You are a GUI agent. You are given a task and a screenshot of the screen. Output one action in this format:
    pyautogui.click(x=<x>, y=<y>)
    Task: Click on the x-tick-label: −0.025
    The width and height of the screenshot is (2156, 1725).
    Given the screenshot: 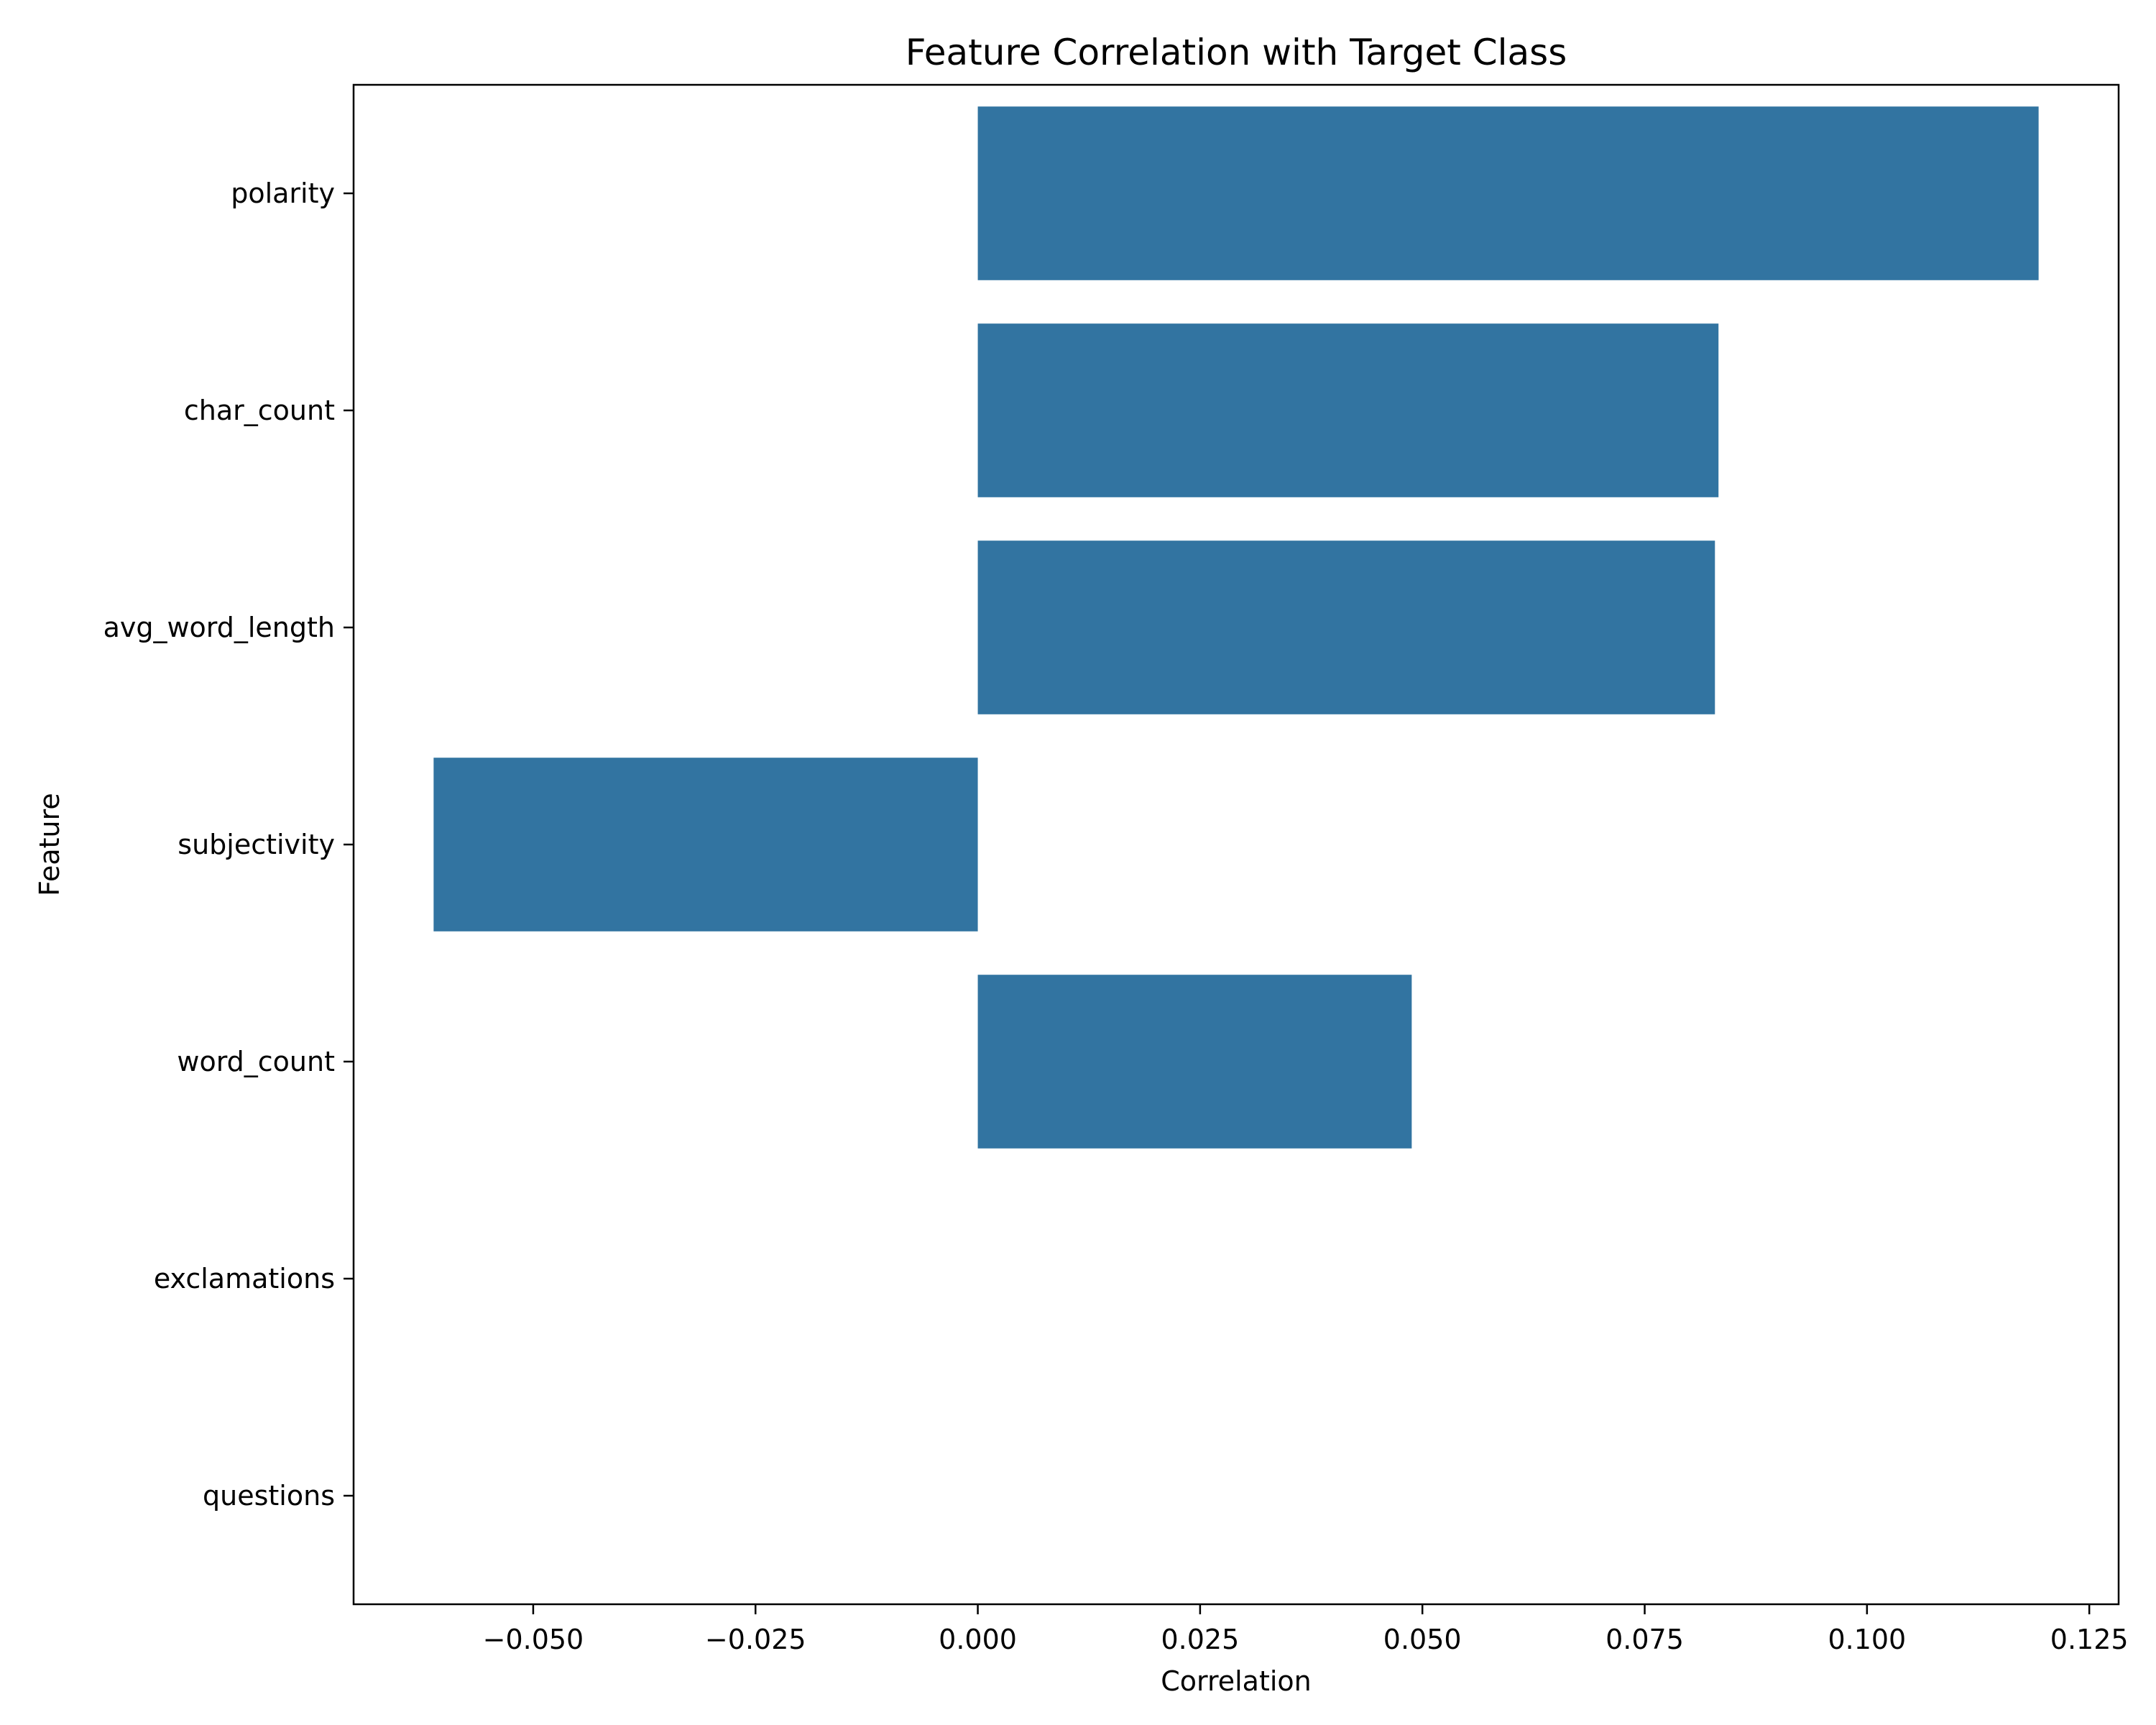 What is the action you would take?
    pyautogui.click(x=755, y=1639)
    